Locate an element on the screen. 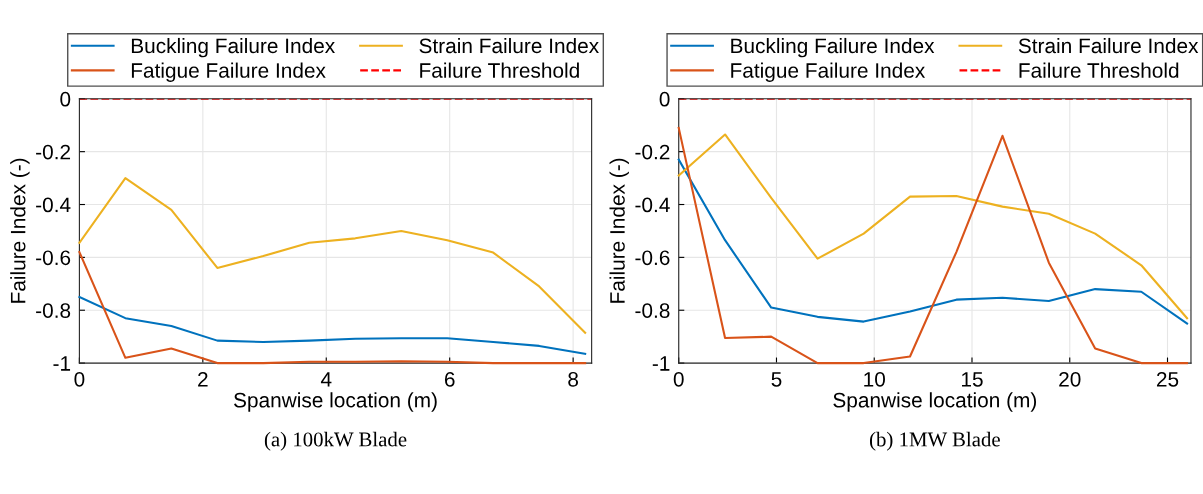 The width and height of the screenshot is (1203, 494). text: (b) 1MW Blade is located at coordinates (934, 441).